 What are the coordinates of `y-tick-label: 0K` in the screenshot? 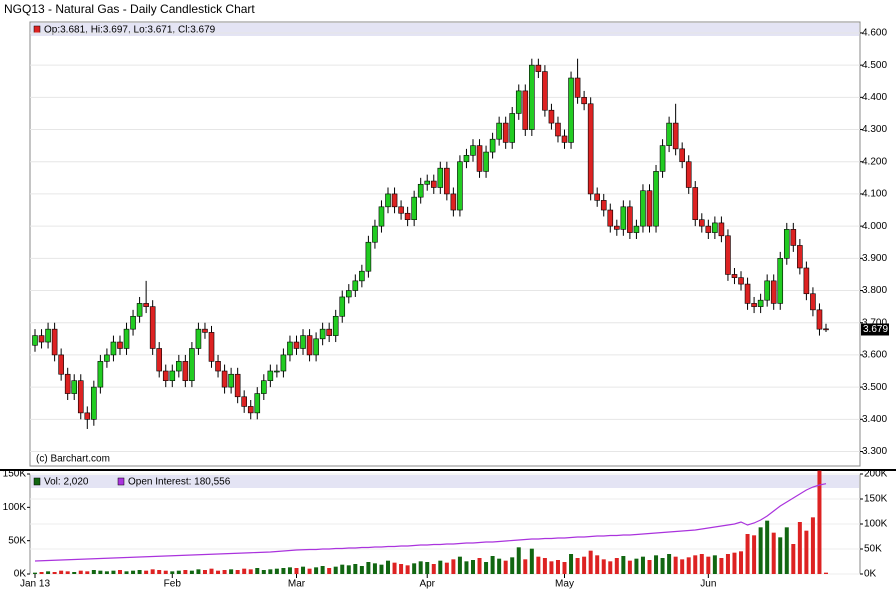 It's located at (20, 574).